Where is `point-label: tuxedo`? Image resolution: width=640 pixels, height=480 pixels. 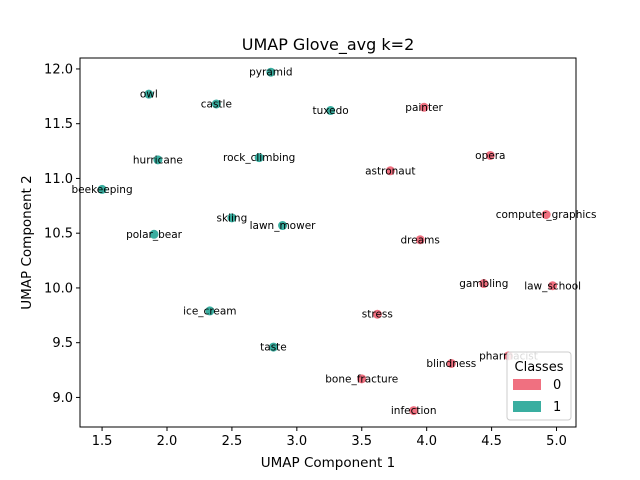
point-label: tuxedo is located at coordinates (330, 111).